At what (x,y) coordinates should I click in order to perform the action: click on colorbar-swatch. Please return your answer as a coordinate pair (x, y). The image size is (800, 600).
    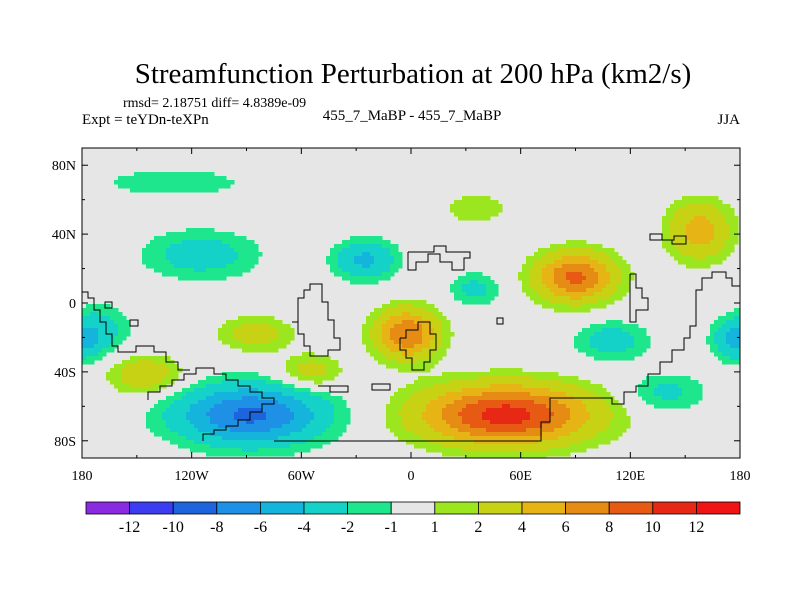
    Looking at the image, I should click on (543, 508).